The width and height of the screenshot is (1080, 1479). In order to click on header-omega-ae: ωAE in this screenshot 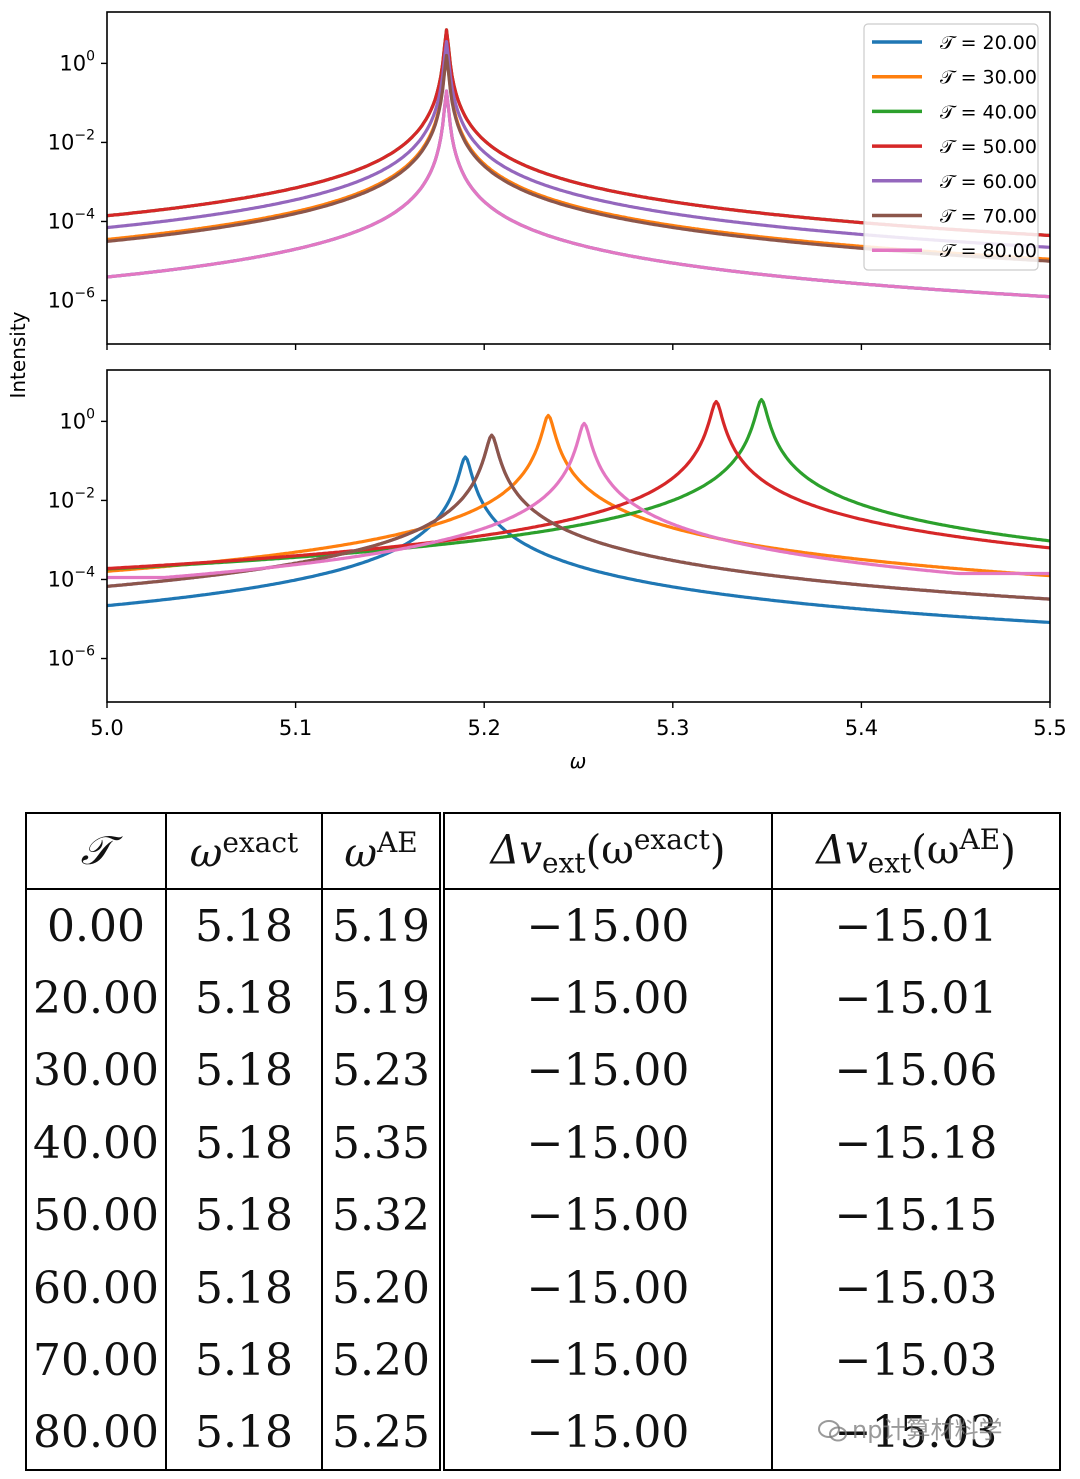, I will do `click(383, 851)`.